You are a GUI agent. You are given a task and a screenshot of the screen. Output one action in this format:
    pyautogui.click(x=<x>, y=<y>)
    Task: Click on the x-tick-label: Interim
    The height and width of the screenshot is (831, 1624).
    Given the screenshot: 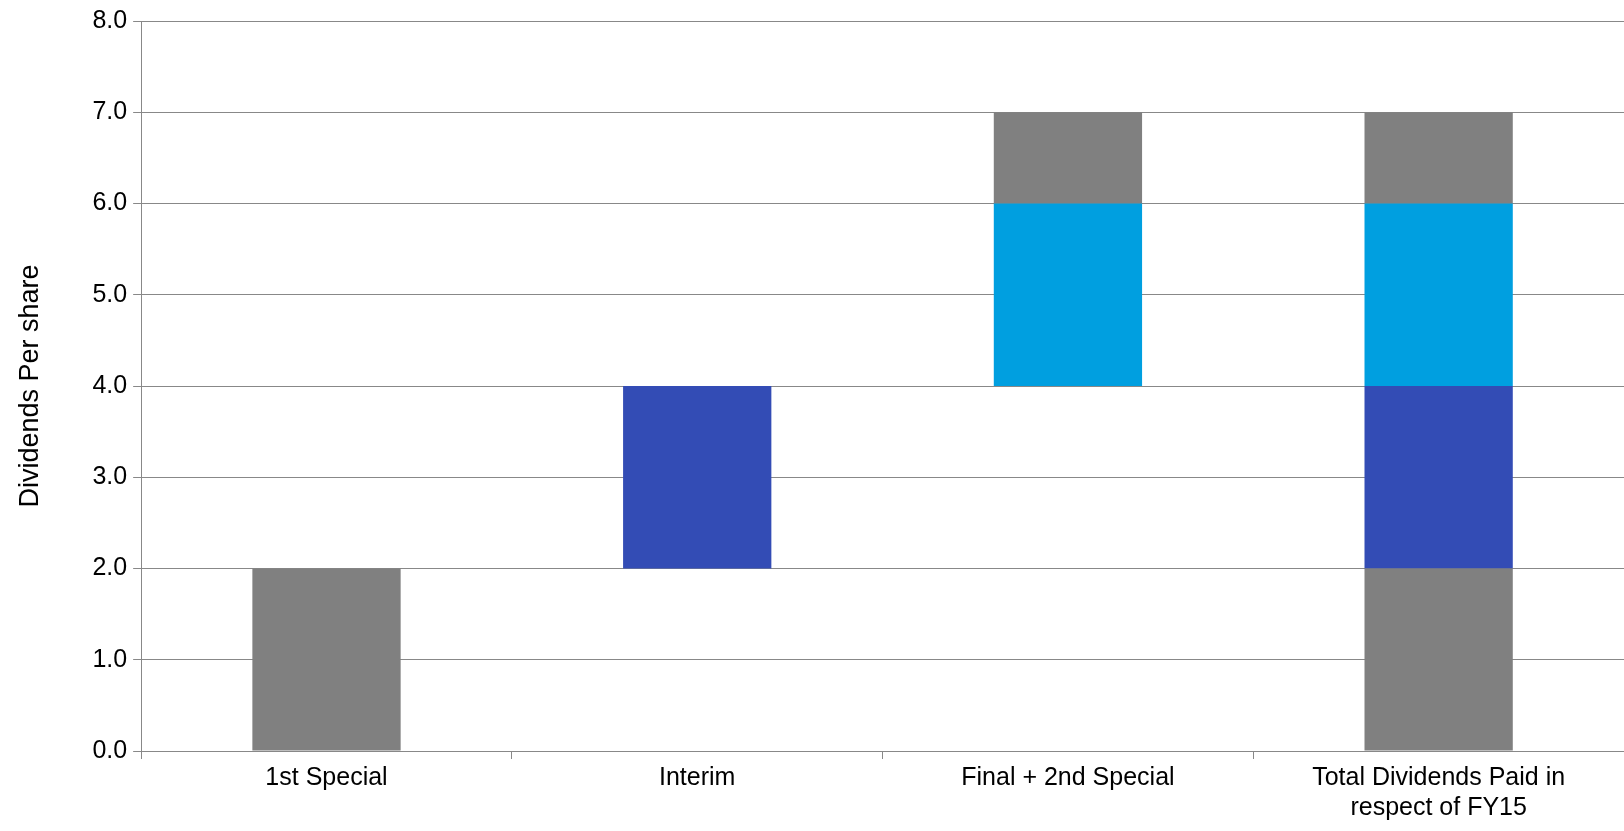 What is the action you would take?
    pyautogui.click(x=697, y=775)
    